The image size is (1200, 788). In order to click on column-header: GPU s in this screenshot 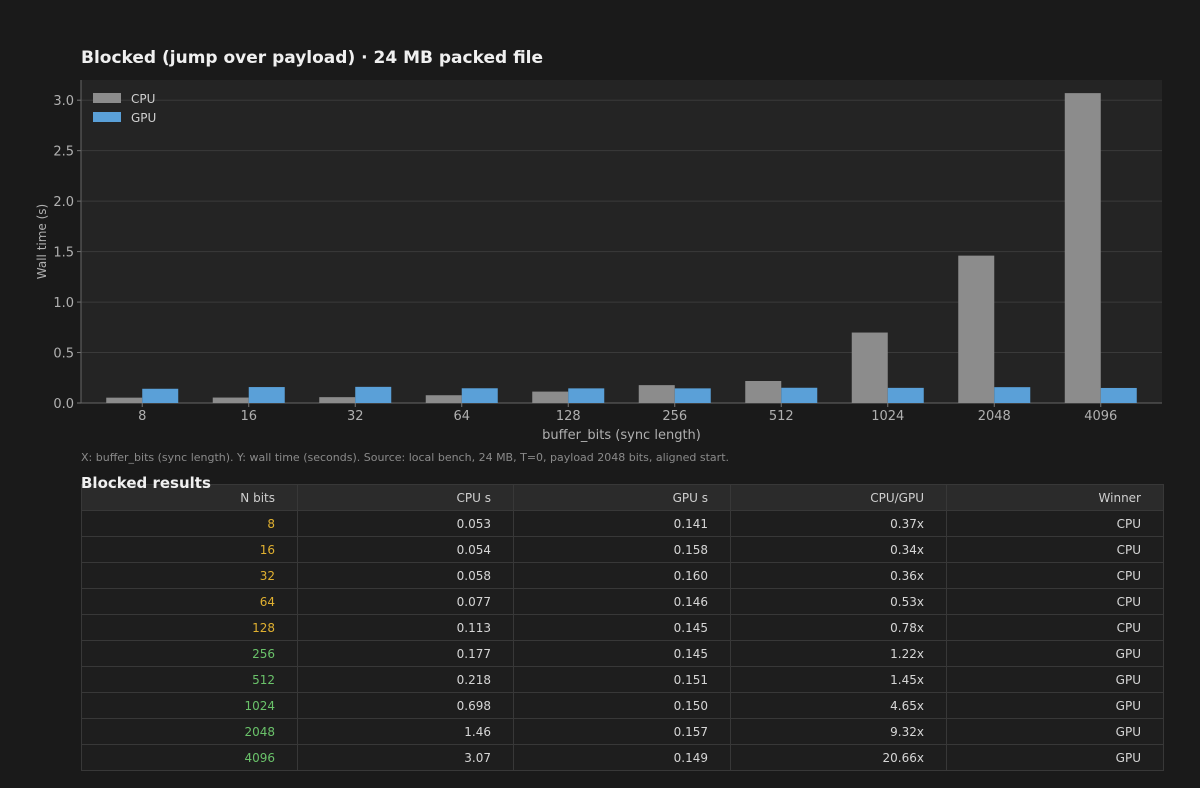, I will do `click(622, 497)`.